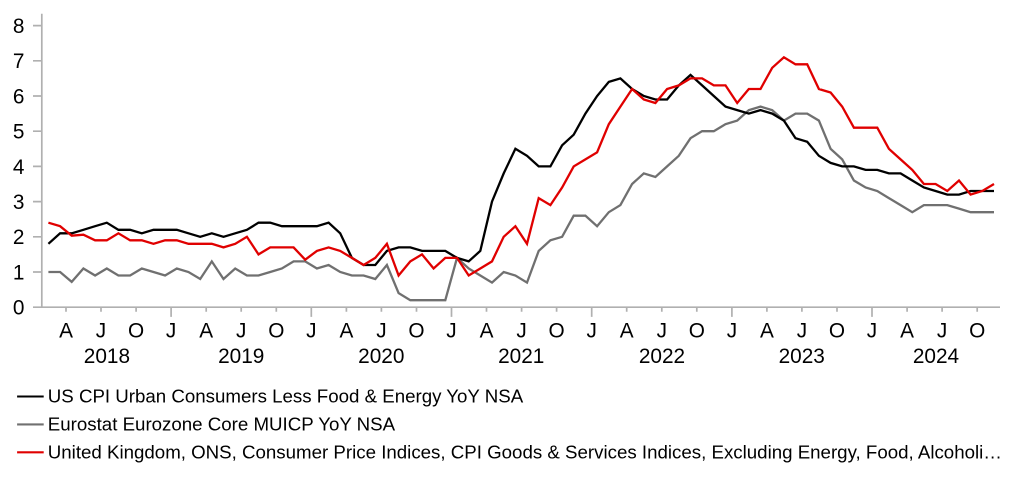  Describe the element at coordinates (802, 356) in the screenshot. I see `svg-text: 2023` at that location.